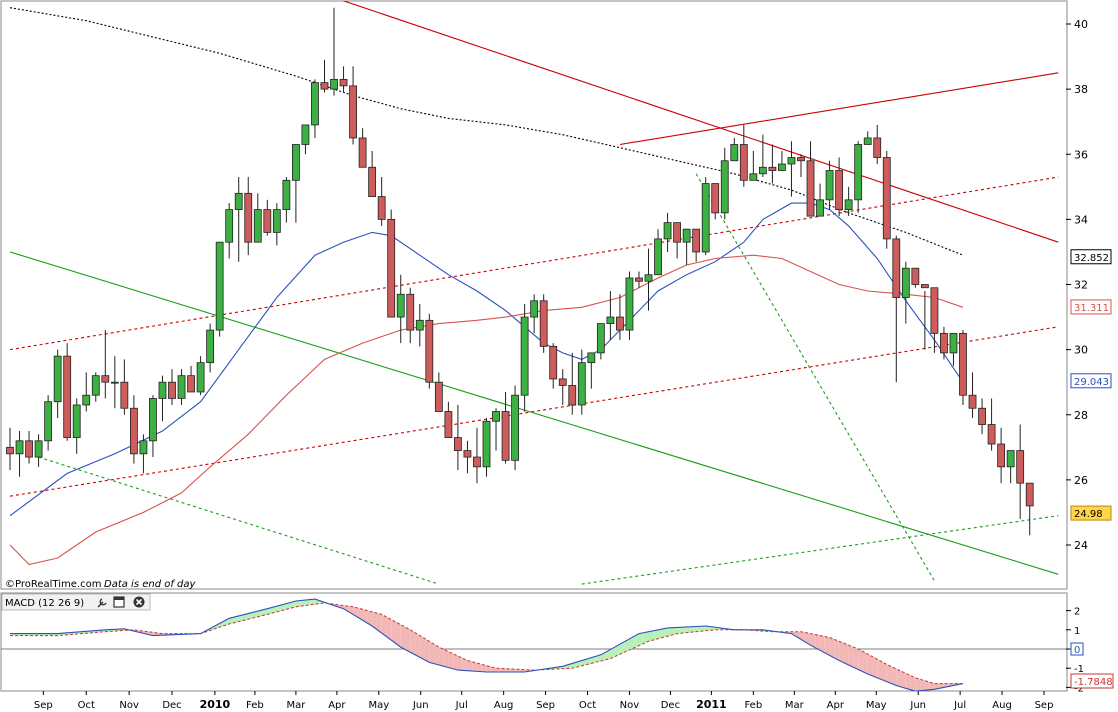 This screenshot has height=712, width=1118. What do you see at coordinates (587, 705) in the screenshot?
I see `time-tick-label: Oct` at bounding box center [587, 705].